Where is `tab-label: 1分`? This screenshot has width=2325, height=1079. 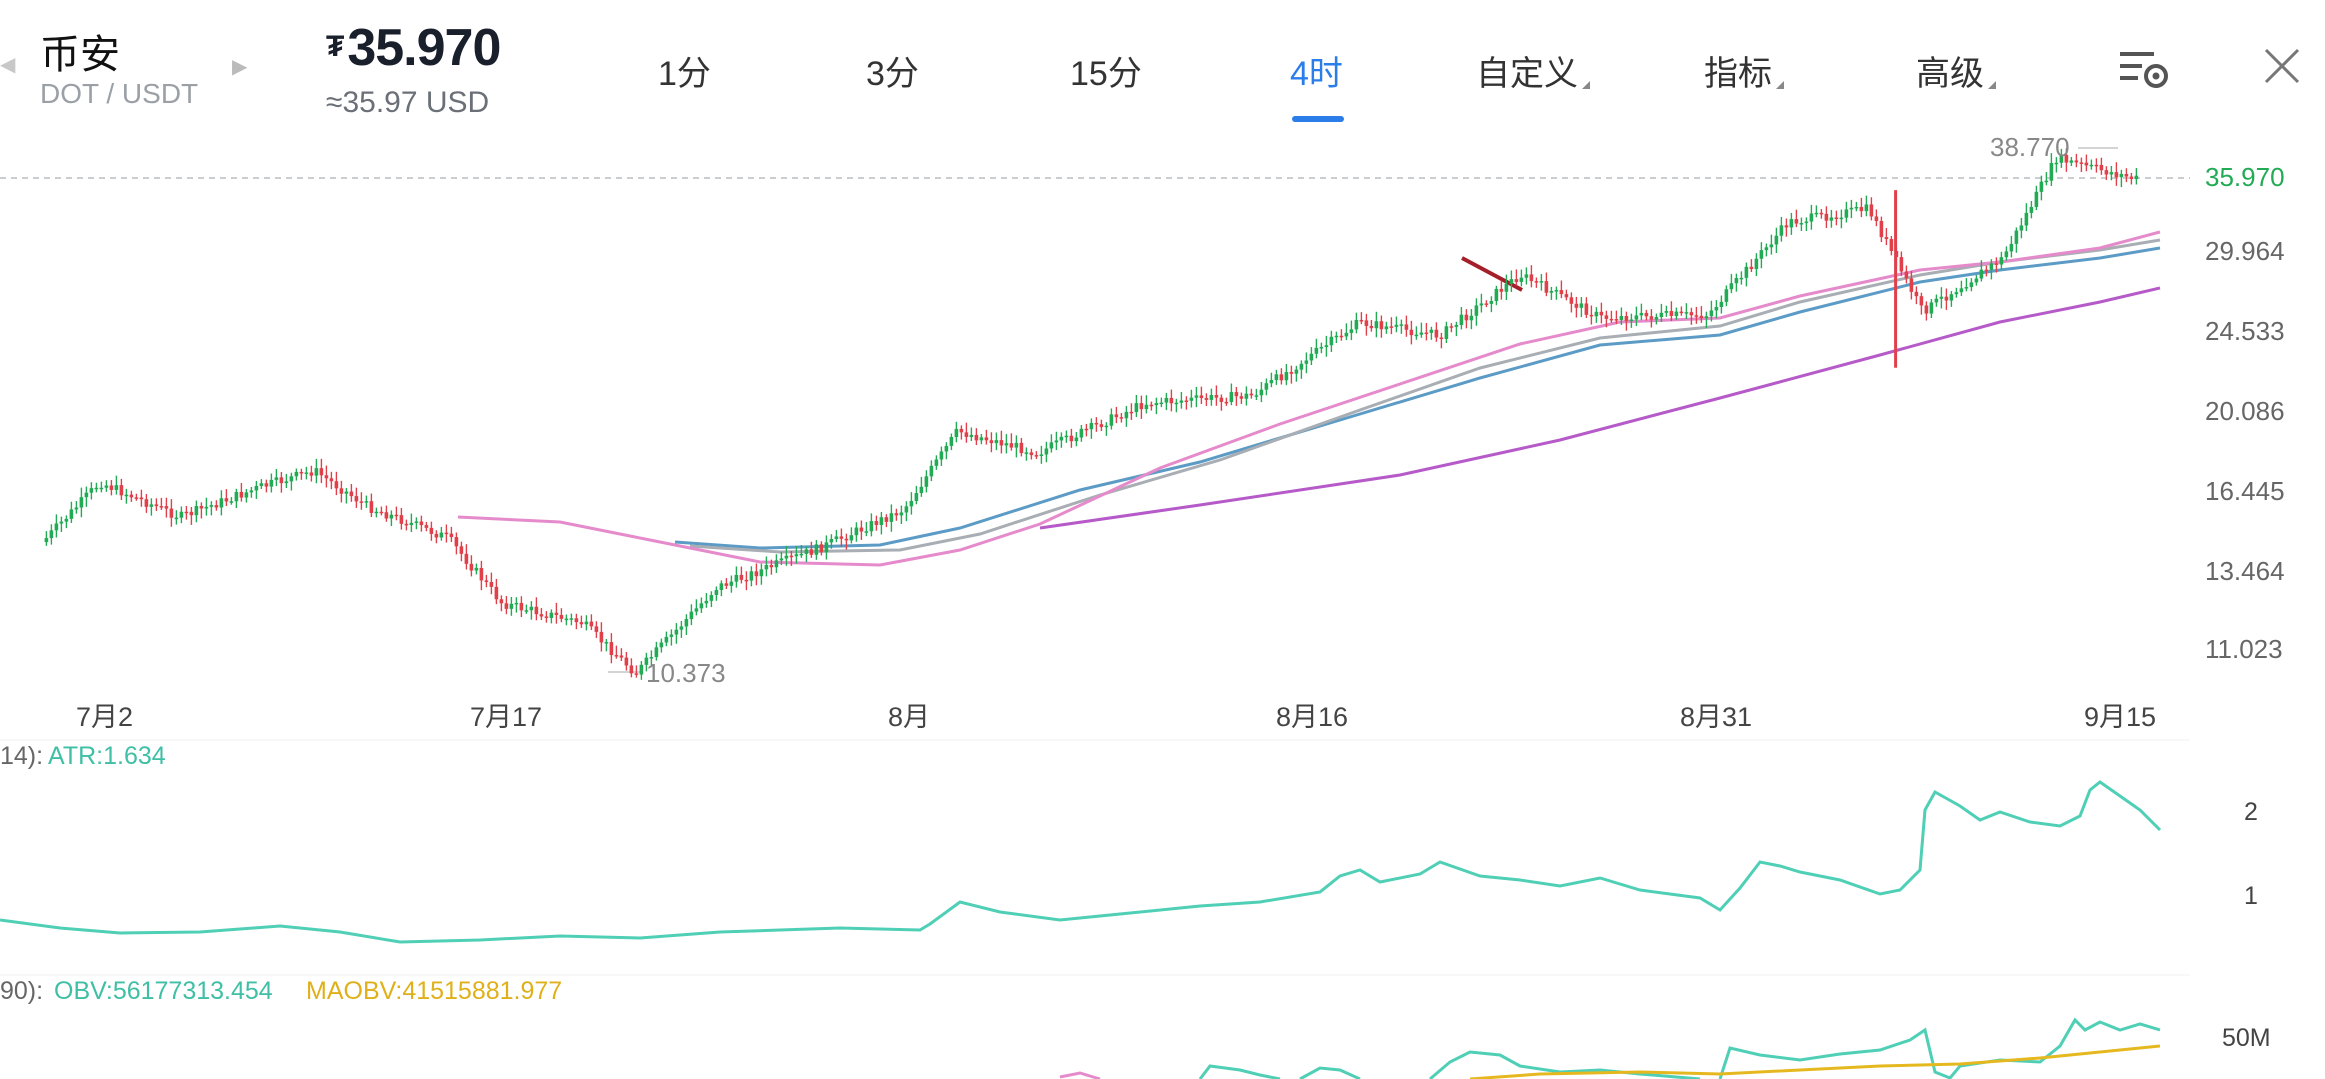 tab-label: 1分 is located at coordinates (684, 74).